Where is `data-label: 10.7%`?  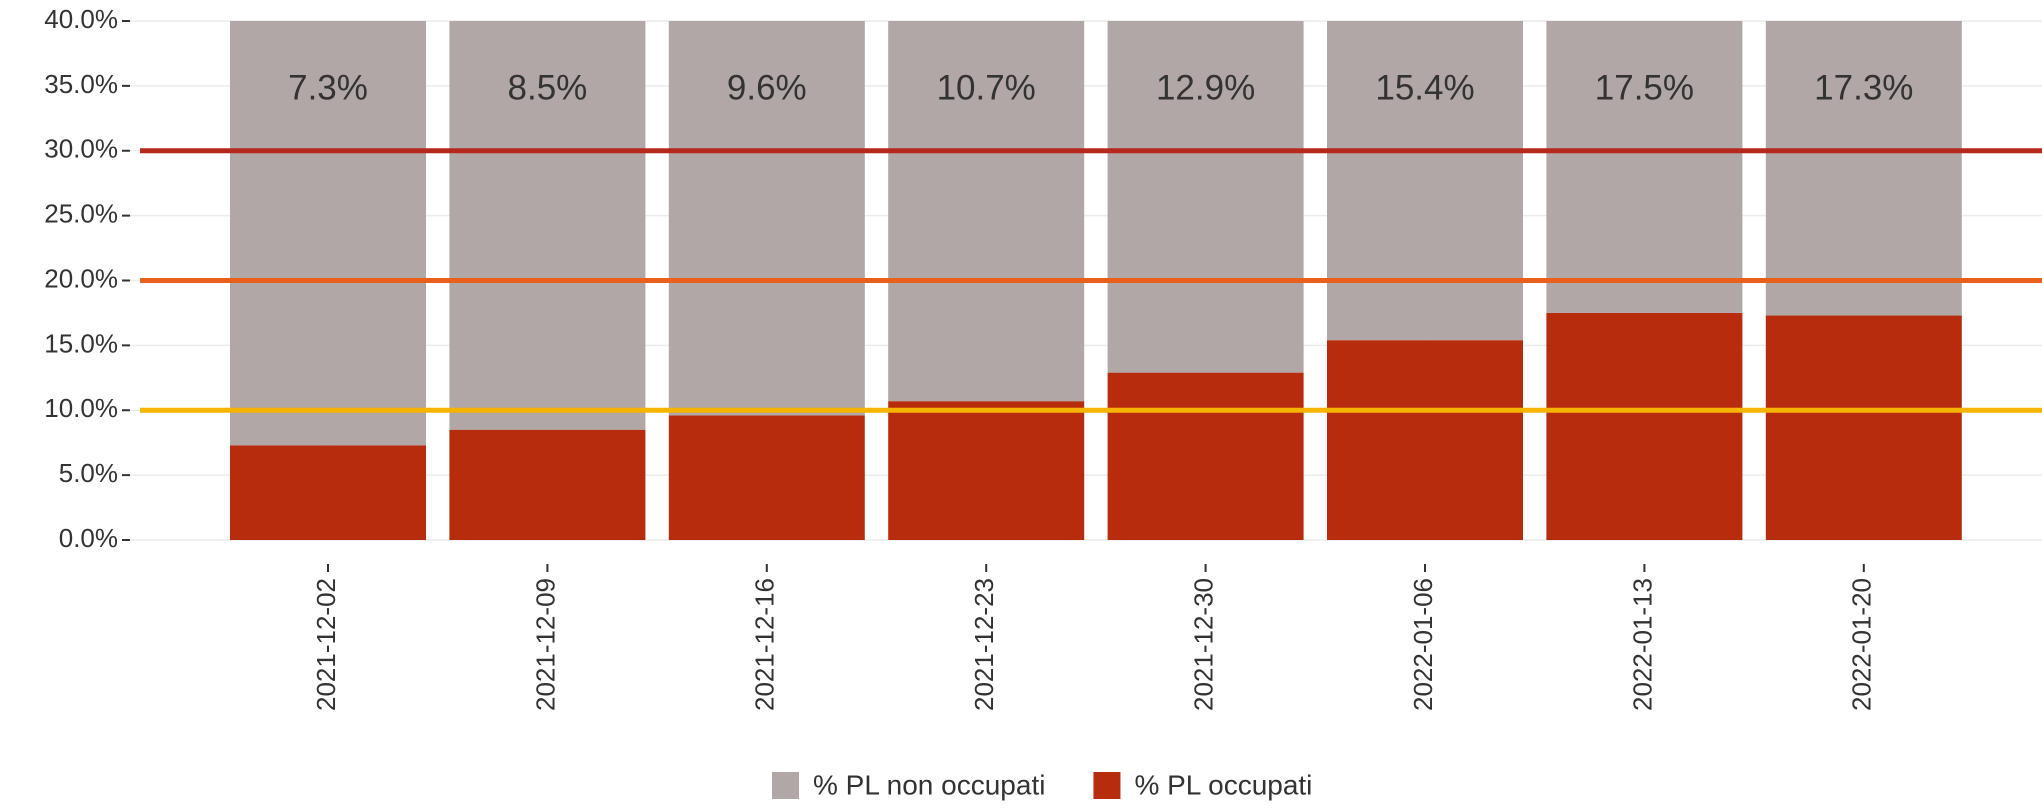 data-label: 10.7% is located at coordinates (986, 87).